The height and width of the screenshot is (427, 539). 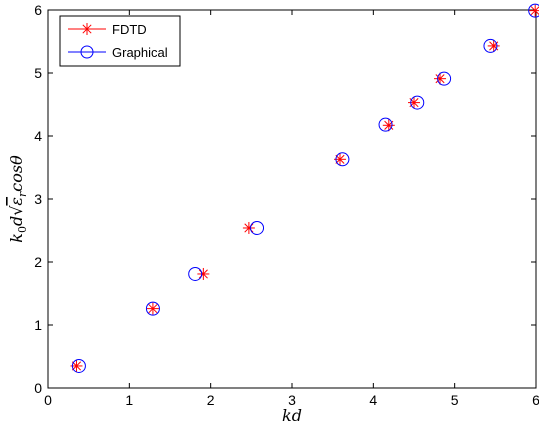 I want to click on legend-fdtd: FDTD, so click(x=107, y=29).